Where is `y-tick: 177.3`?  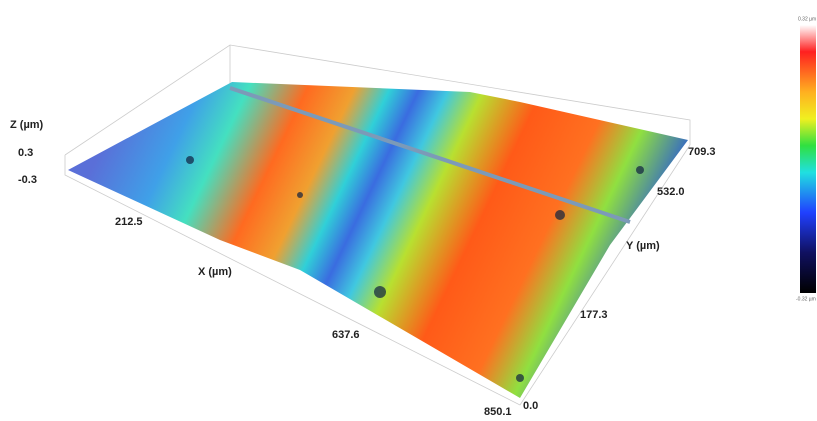
y-tick: 177.3 is located at coordinates (594, 315).